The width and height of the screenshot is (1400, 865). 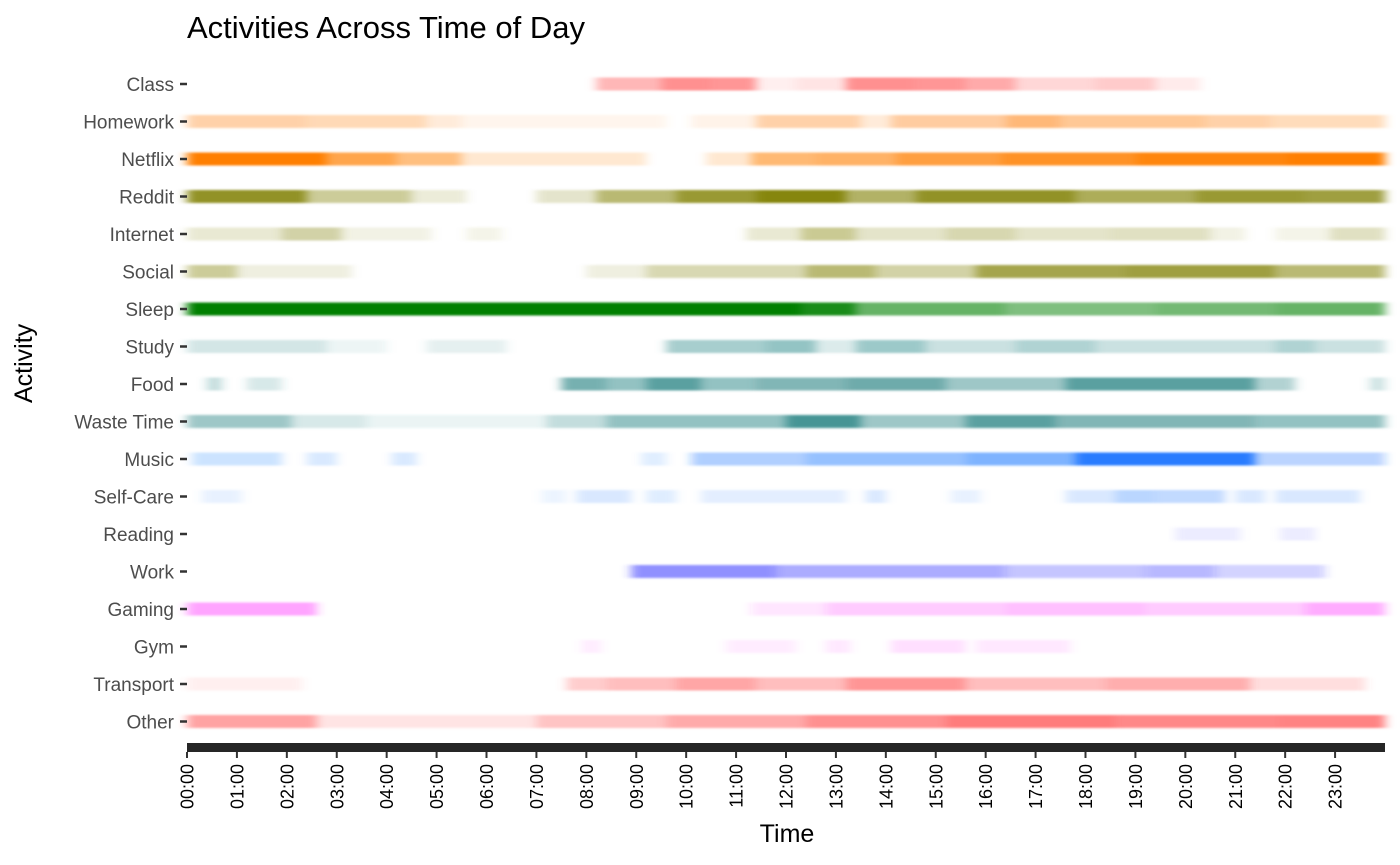 What do you see at coordinates (134, 498) in the screenshot?
I see `y-tick-label: Self-Care` at bounding box center [134, 498].